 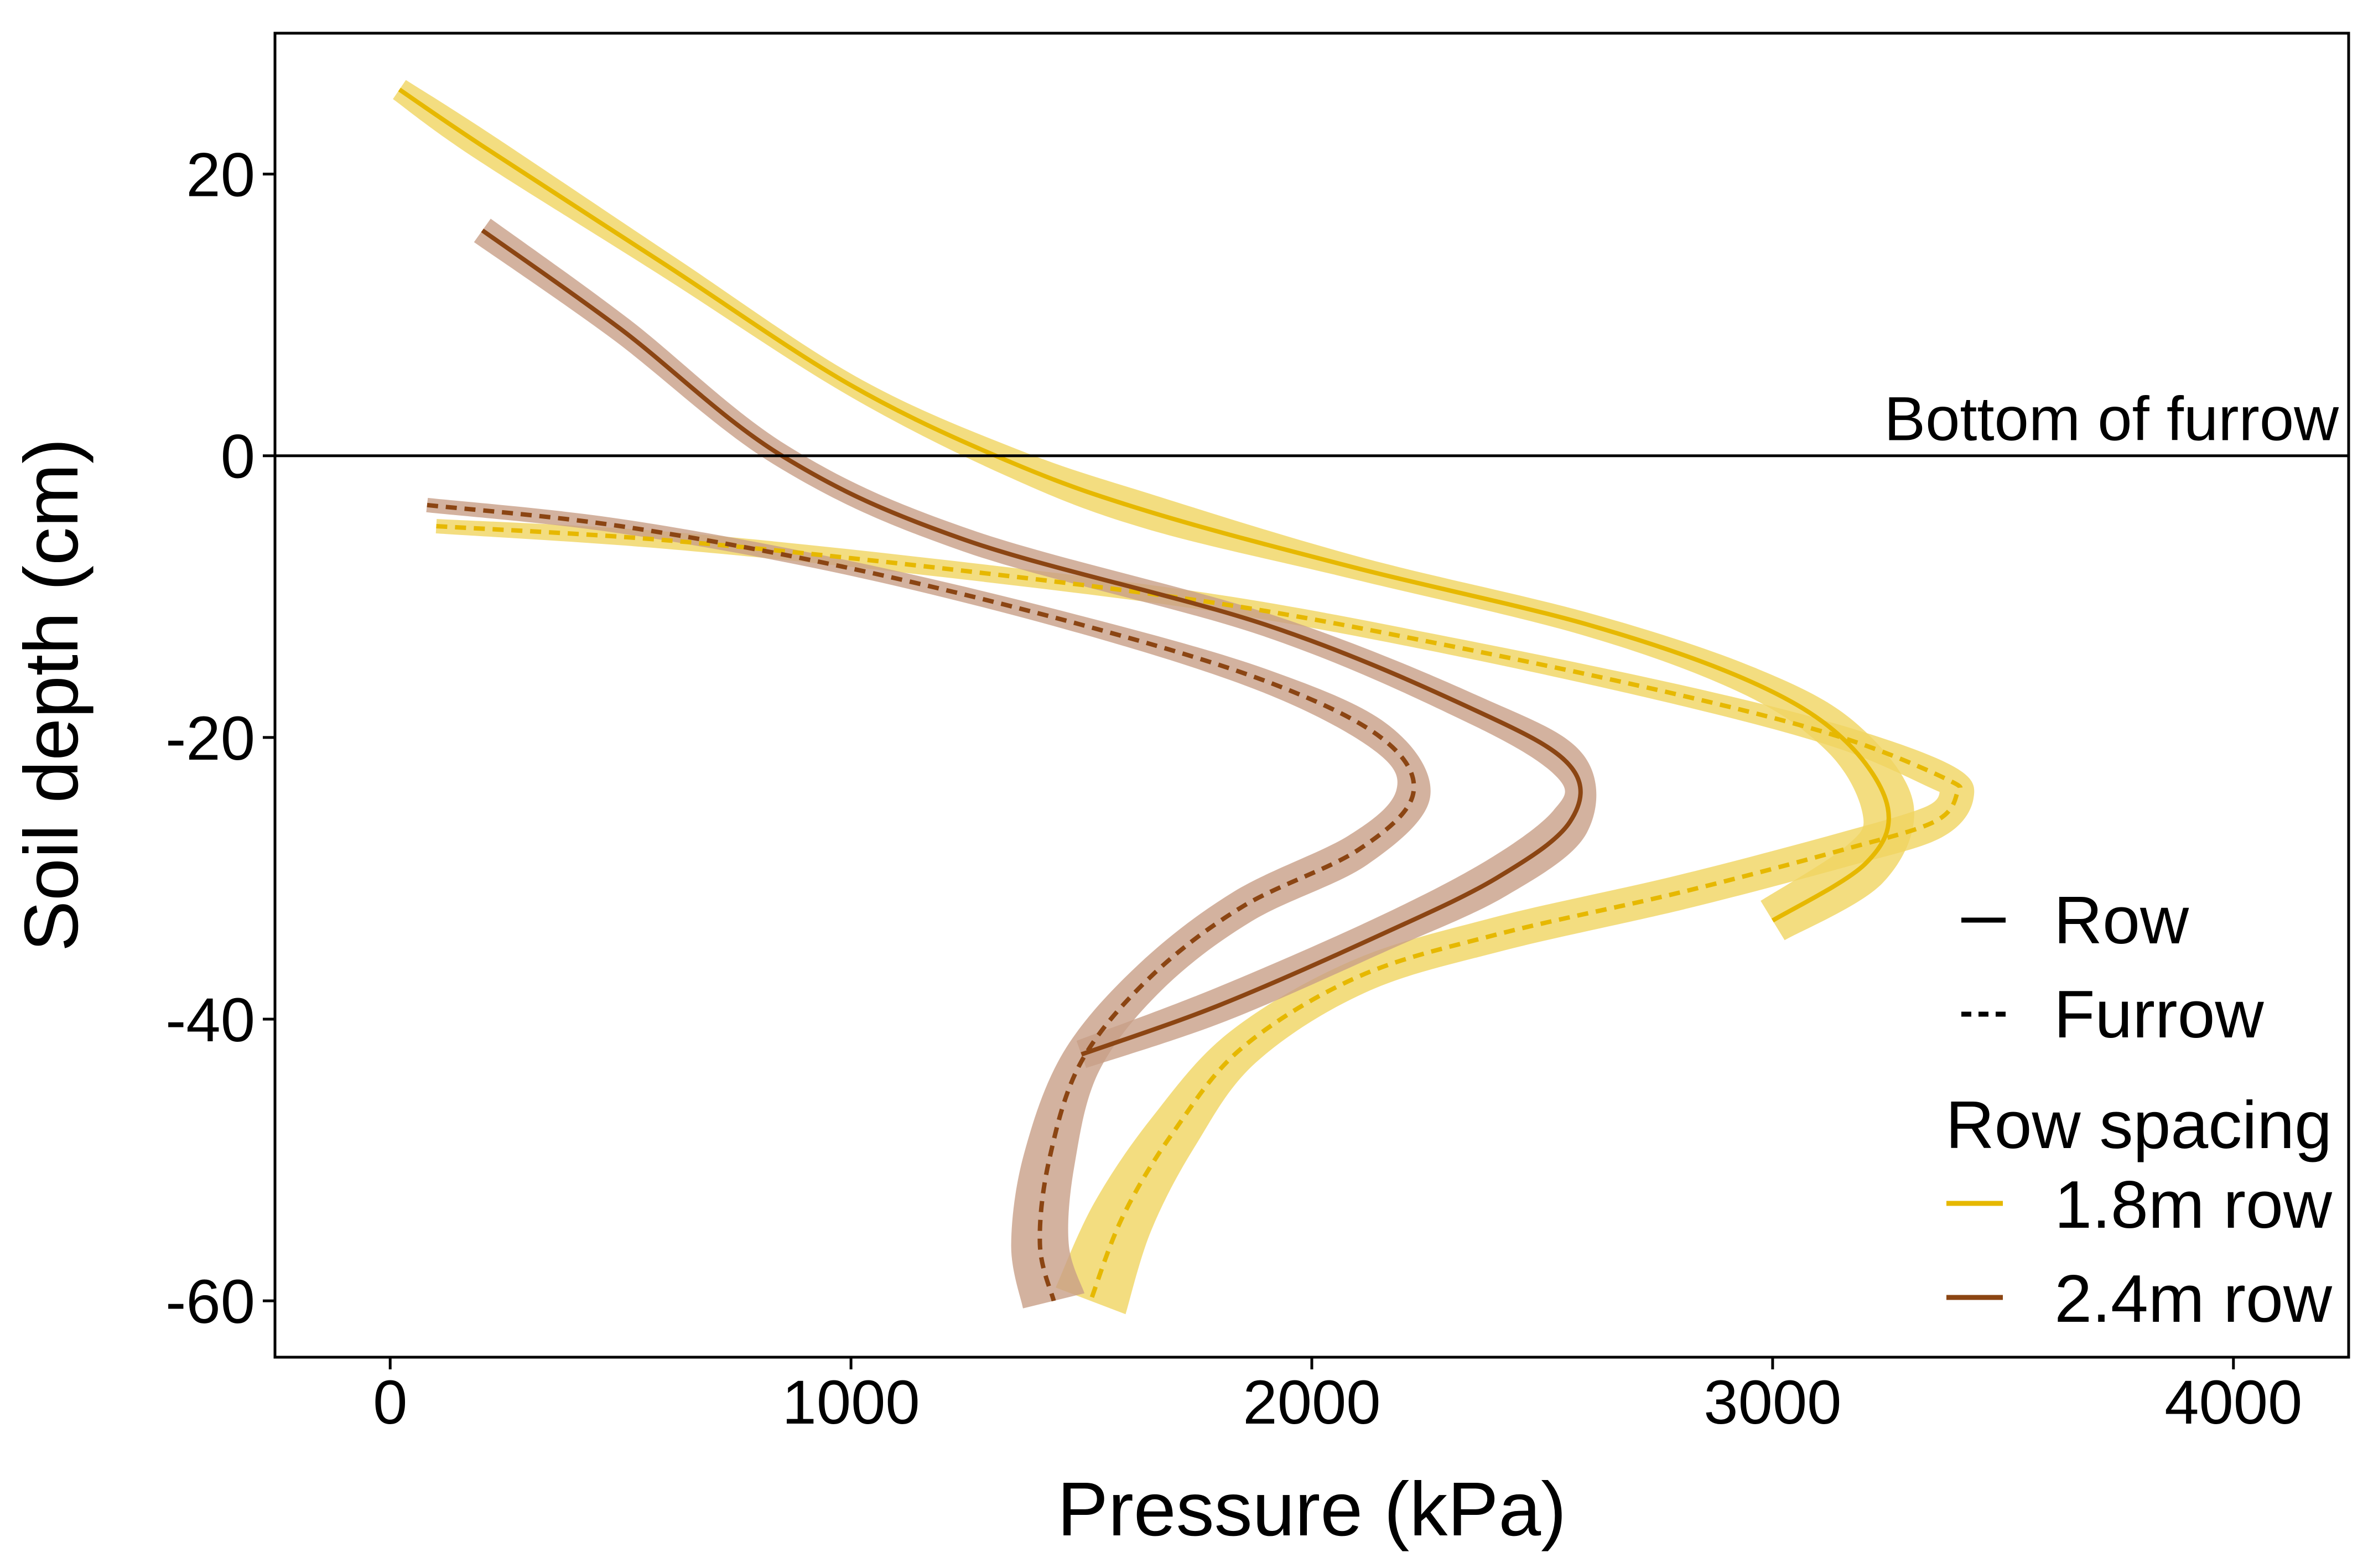 What do you see at coordinates (2121, 920) in the screenshot?
I see `legend-label-row: Row` at bounding box center [2121, 920].